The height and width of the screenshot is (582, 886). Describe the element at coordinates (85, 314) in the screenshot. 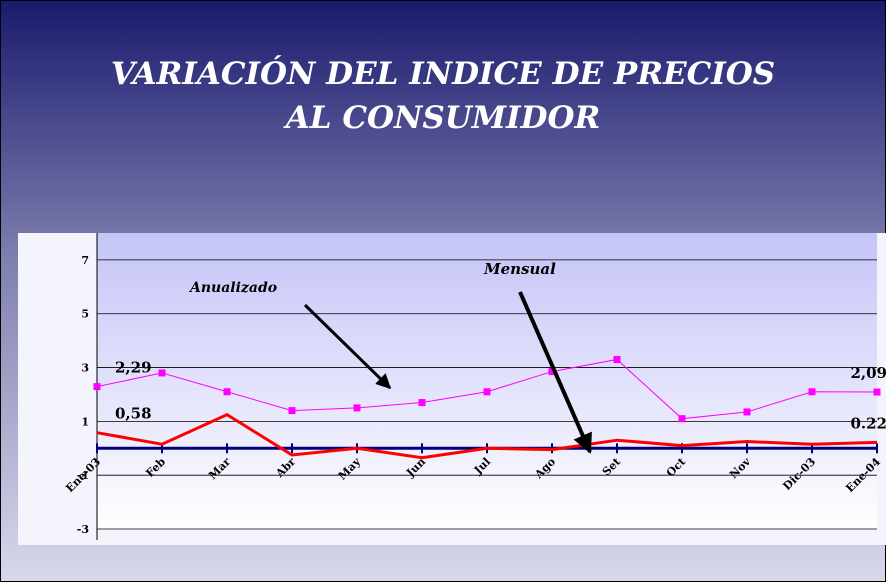

I see `y-tick-label: 5` at that location.